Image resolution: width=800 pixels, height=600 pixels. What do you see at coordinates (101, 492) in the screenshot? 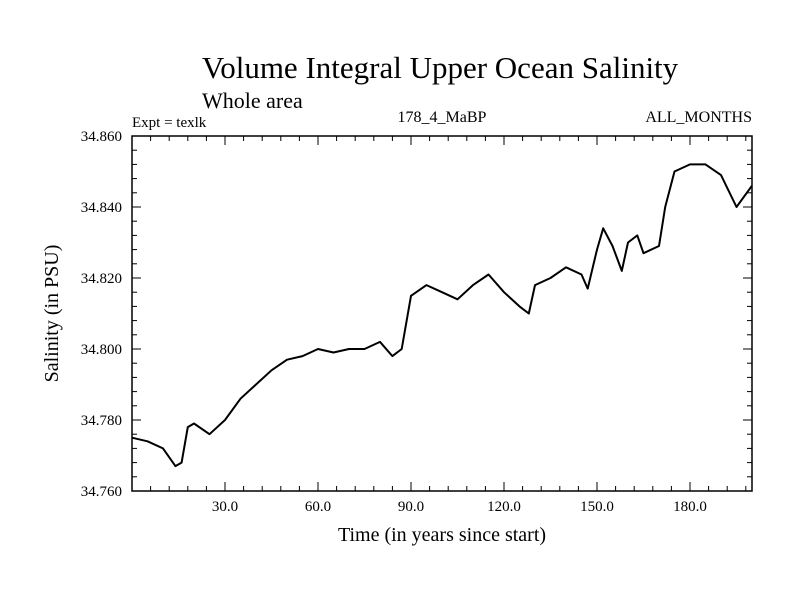
I see `y-tick-label: 34.760` at bounding box center [101, 492].